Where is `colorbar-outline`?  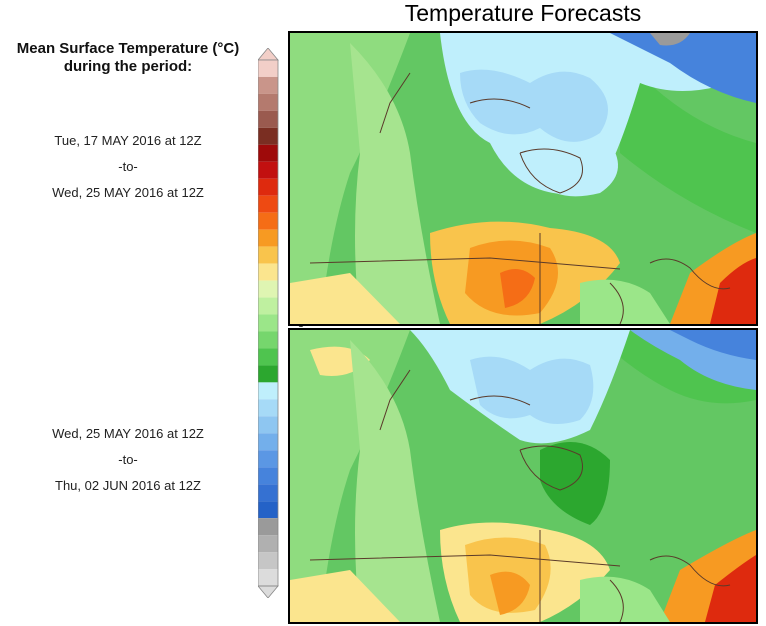 colorbar-outline is located at coordinates (268, 323).